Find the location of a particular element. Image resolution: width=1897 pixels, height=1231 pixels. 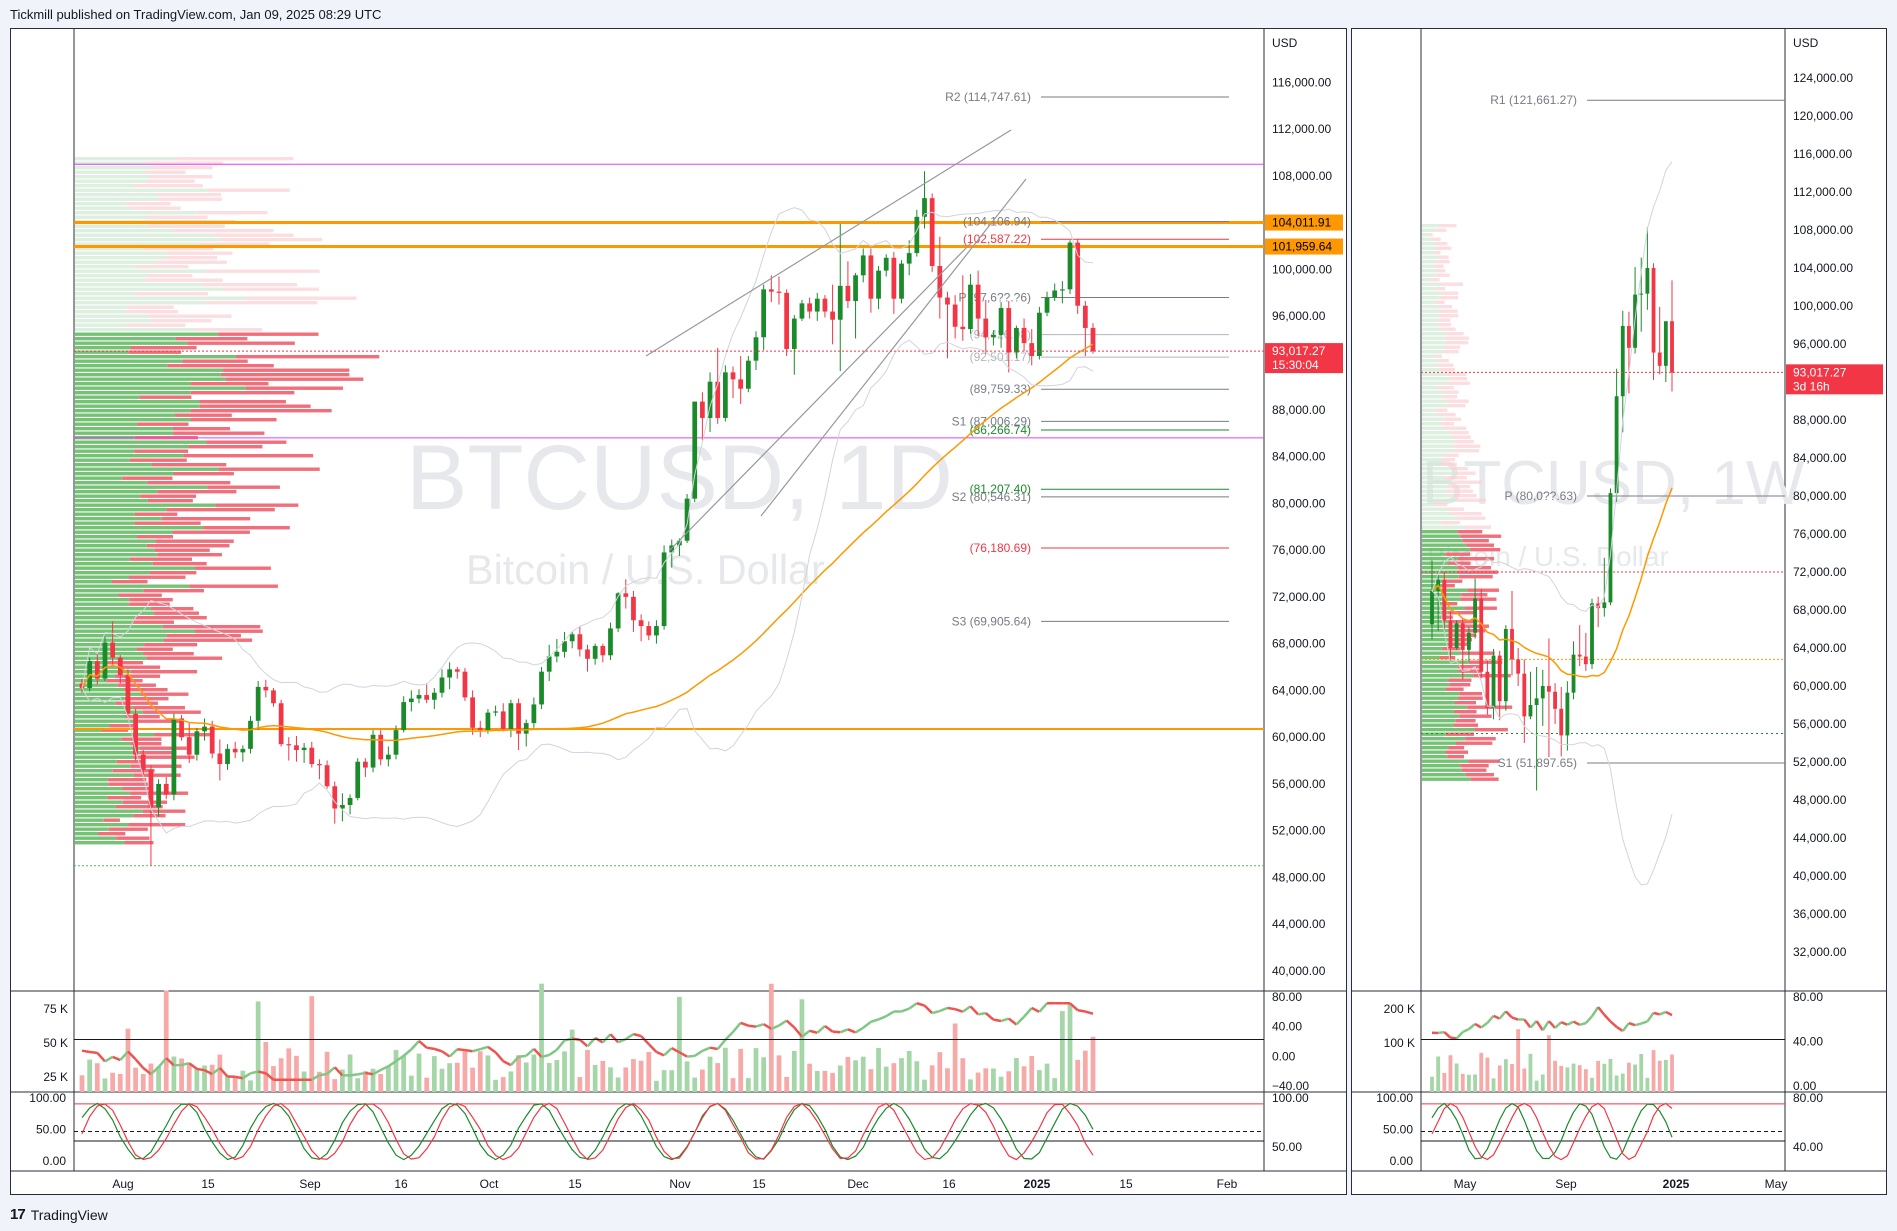

price-tick-label: 48,000.00 is located at coordinates (1299, 877).